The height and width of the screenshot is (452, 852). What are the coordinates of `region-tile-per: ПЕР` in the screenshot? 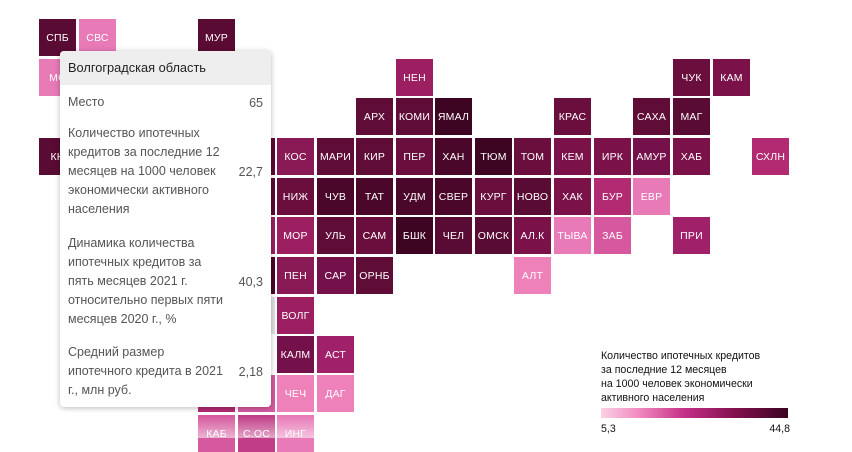 It's located at (414, 156).